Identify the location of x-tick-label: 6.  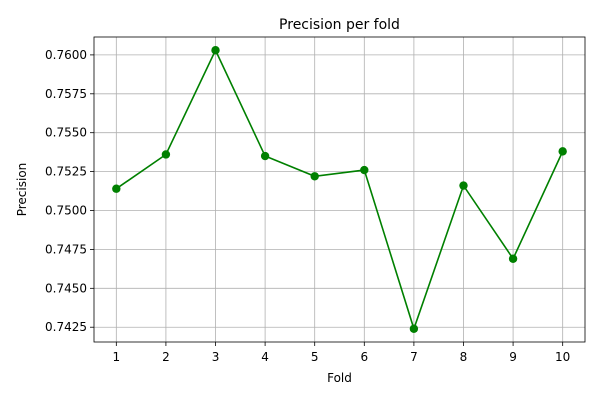
(364, 357).